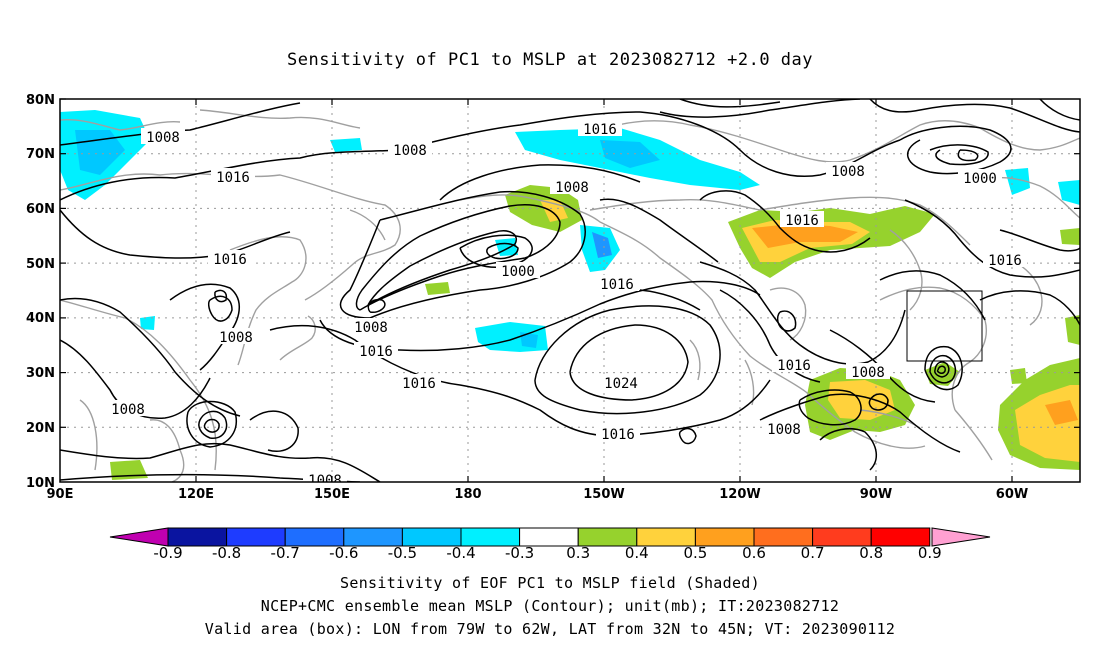  I want to click on lat-label-20n: 20N, so click(40, 428).